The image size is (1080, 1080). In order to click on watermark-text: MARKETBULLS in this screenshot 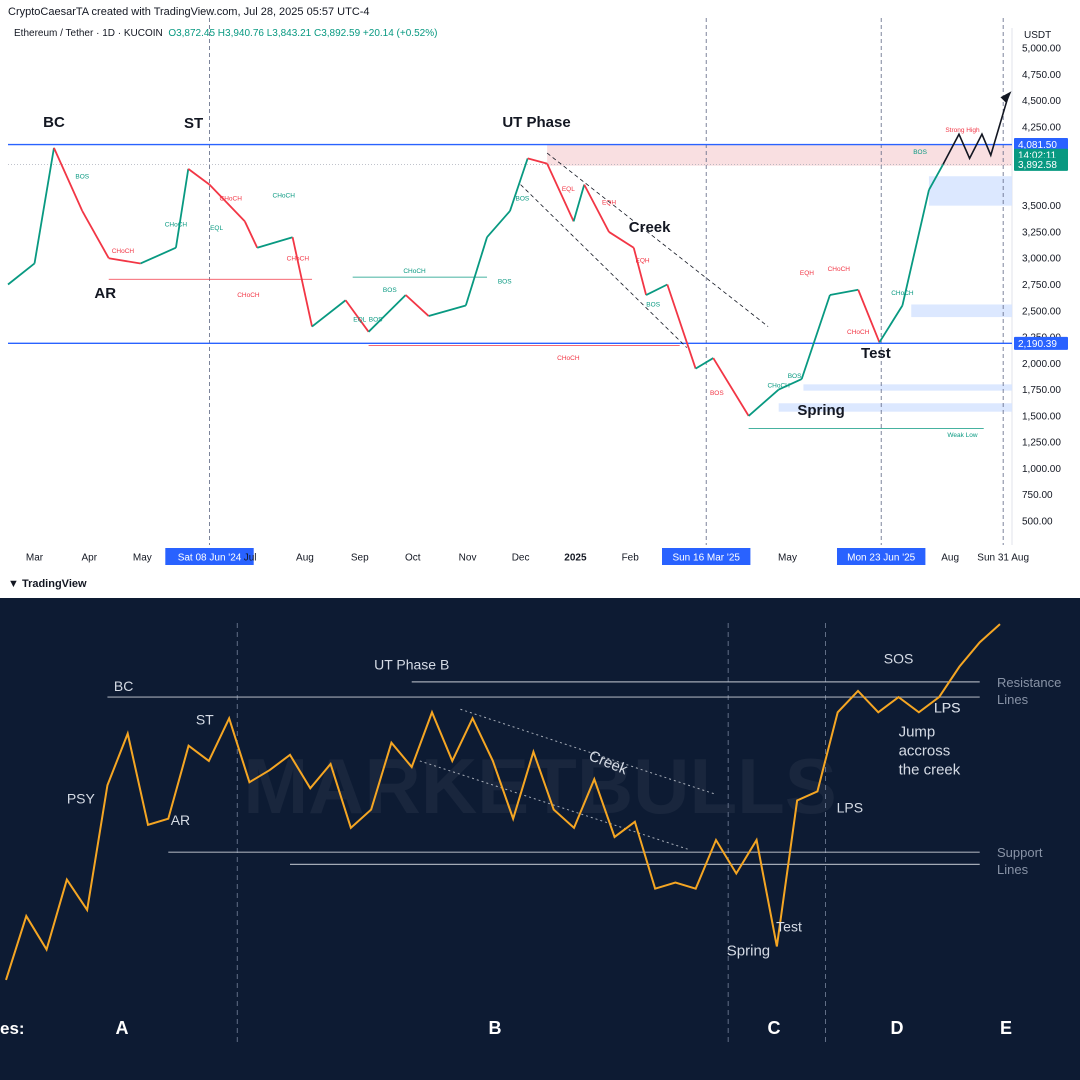, I will do `click(540, 786)`.